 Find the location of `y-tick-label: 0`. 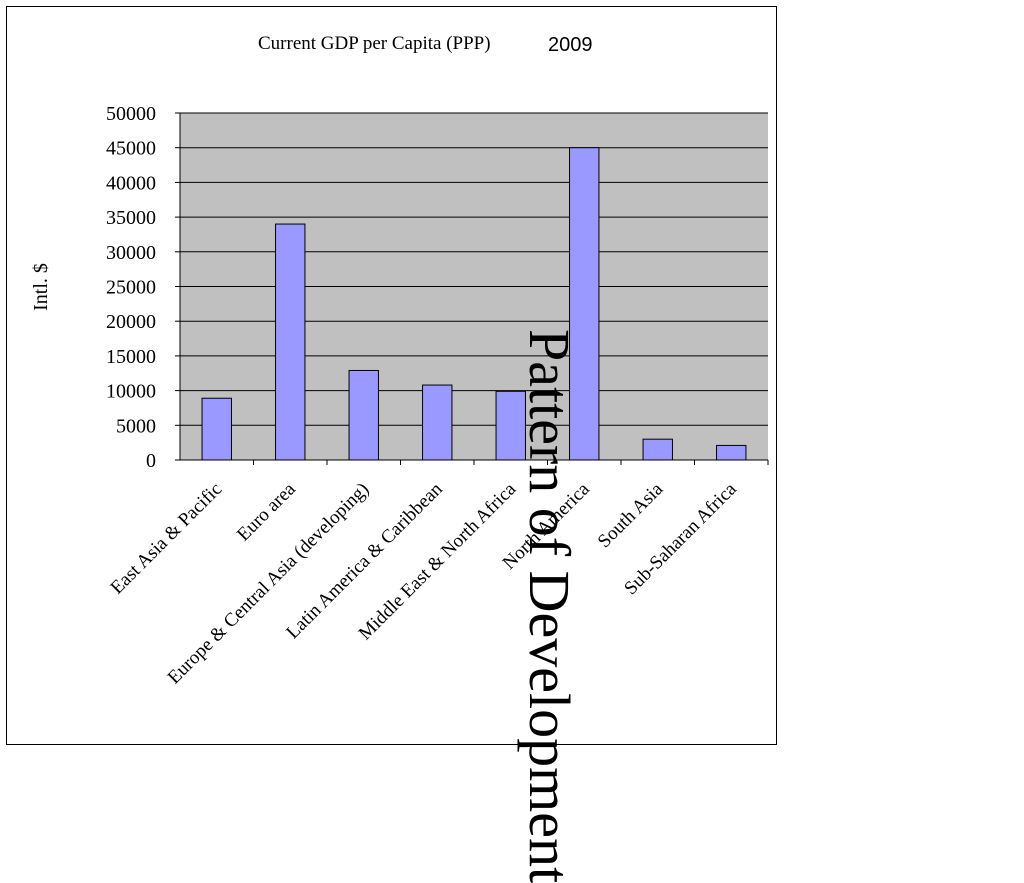

y-tick-label: 0 is located at coordinates (151, 461).